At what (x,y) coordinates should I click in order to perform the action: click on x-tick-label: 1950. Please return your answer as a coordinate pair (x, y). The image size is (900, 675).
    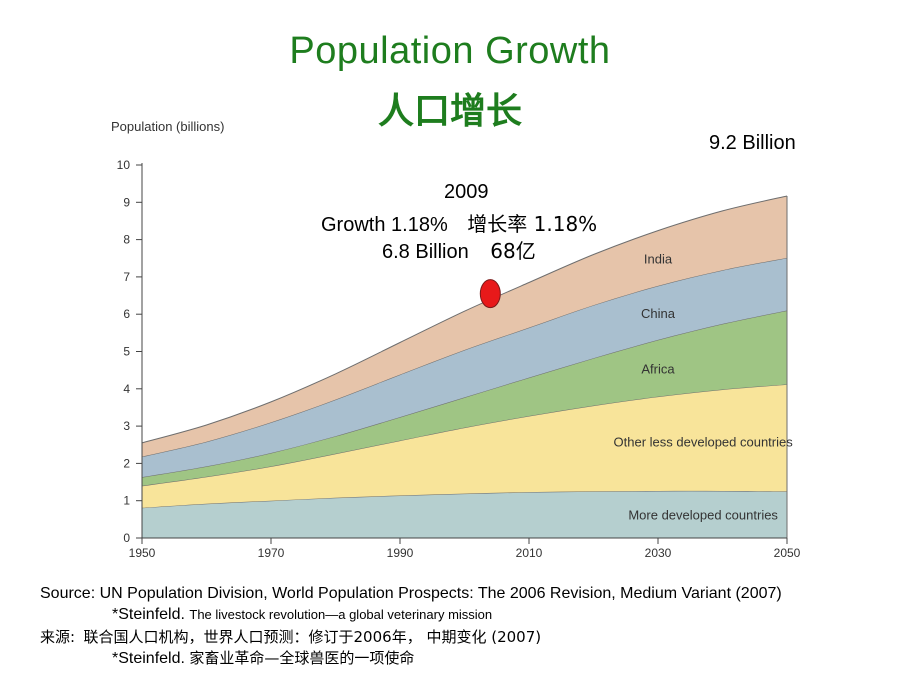
    Looking at the image, I should click on (142, 553).